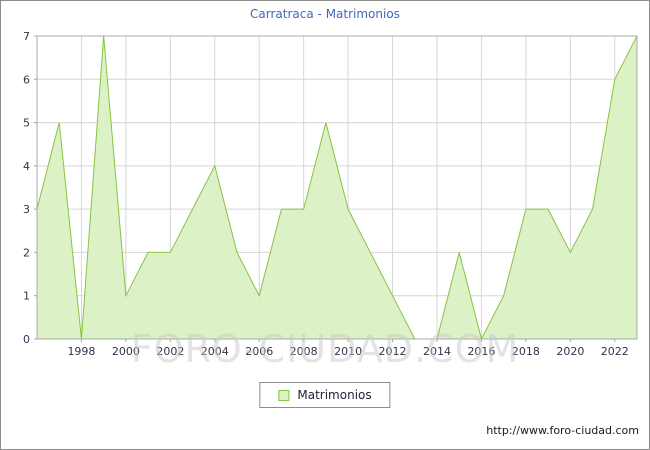 The height and width of the screenshot is (450, 650). What do you see at coordinates (26, 252) in the screenshot?
I see `svg-text: 2` at bounding box center [26, 252].